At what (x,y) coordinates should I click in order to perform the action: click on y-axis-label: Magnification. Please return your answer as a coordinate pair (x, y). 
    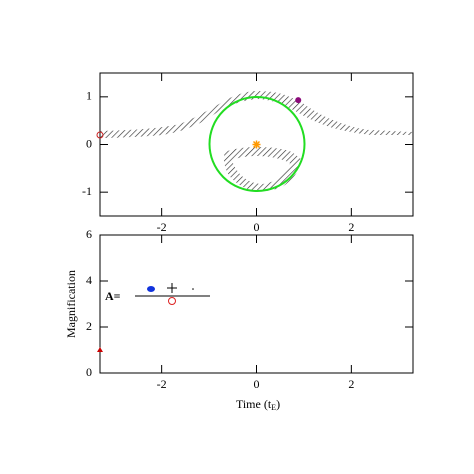
    Looking at the image, I should click on (71, 304).